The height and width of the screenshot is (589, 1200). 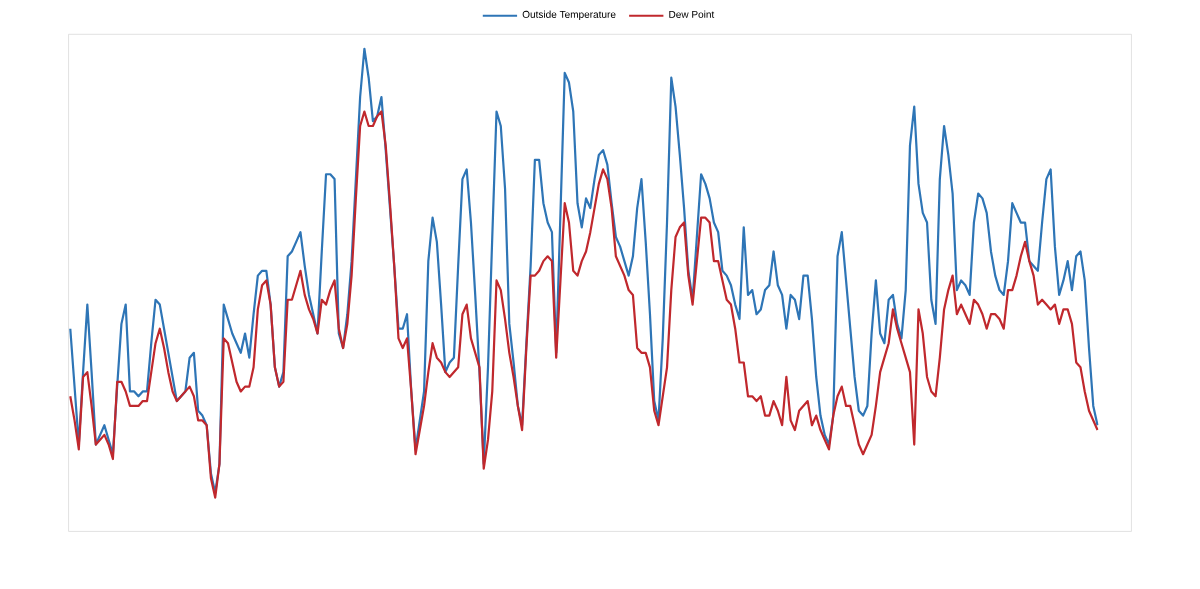 I want to click on legend-label: Dew Point, so click(x=692, y=14).